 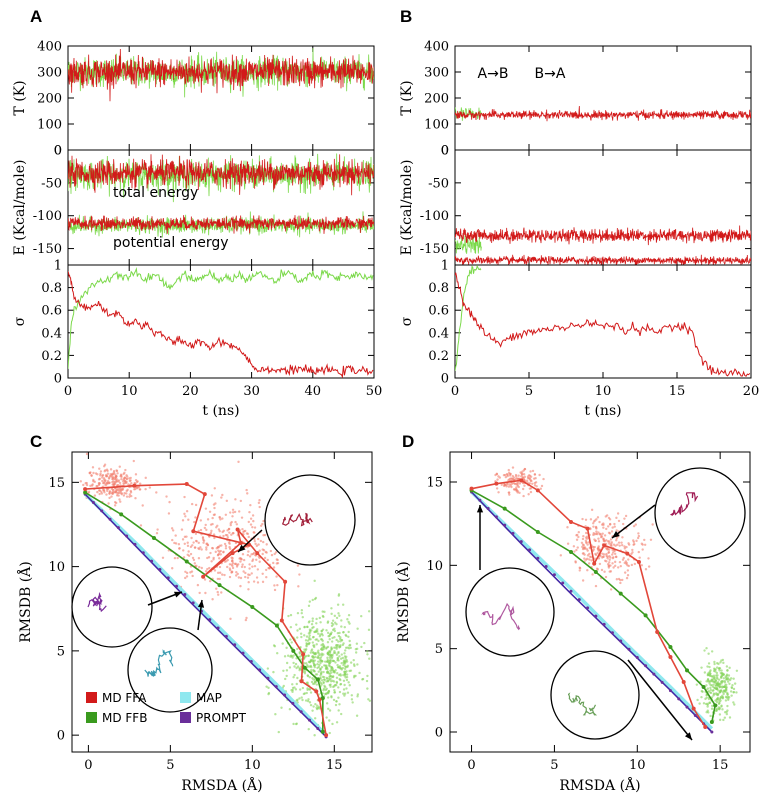 I want to click on y-tick-label: 0.2, so click(x=438, y=356).